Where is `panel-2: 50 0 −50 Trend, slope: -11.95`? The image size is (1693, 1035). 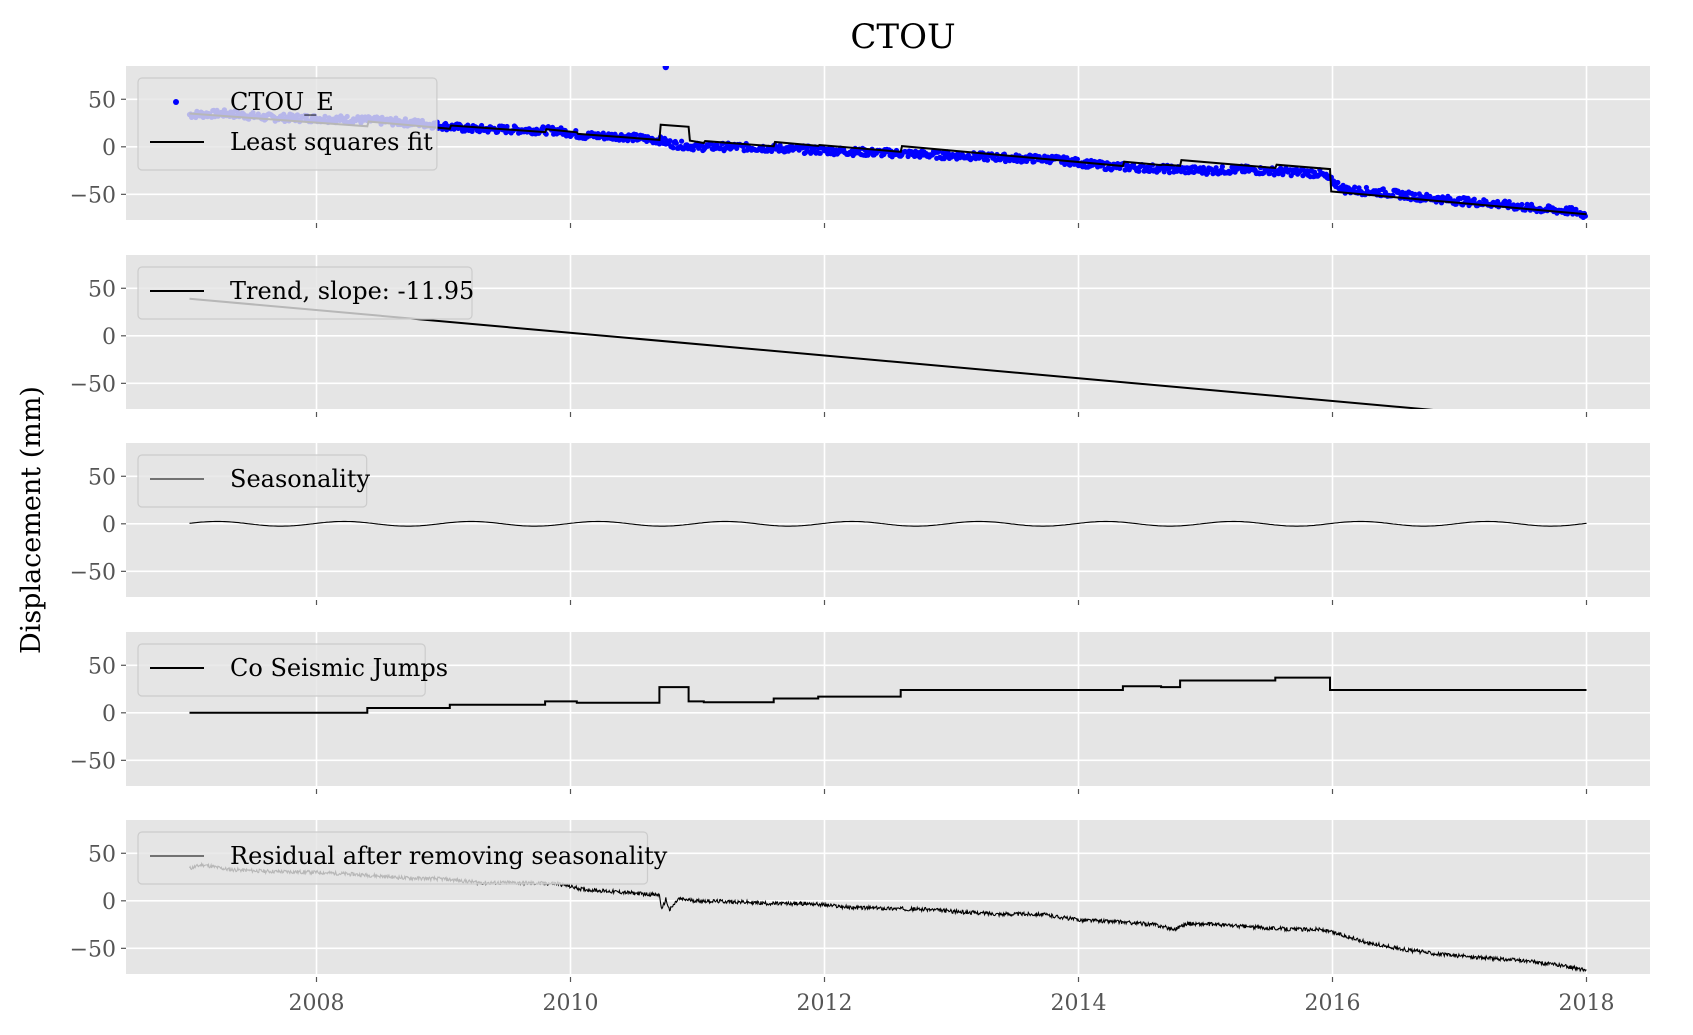
panel-2: 50 0 −50 Trend, slope: -11.95 is located at coordinates (860, 336).